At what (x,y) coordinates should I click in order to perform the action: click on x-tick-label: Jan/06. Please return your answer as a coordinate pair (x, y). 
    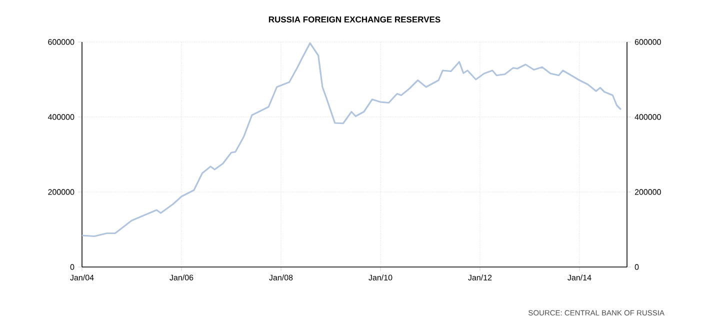
    Looking at the image, I should click on (182, 277).